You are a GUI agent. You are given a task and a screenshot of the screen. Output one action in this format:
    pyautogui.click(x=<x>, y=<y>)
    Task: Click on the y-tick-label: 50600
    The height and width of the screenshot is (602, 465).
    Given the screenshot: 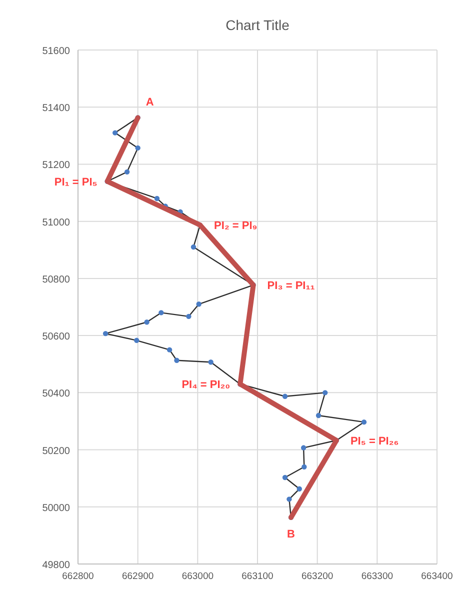 What is the action you would take?
    pyautogui.click(x=56, y=337)
    